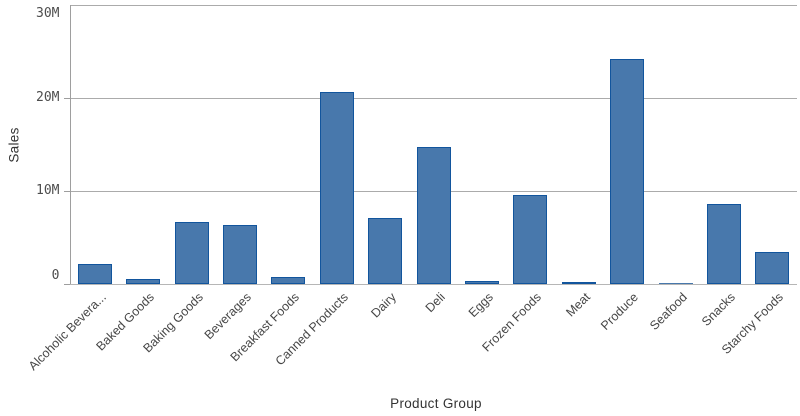 The image size is (800, 416). What do you see at coordinates (480, 305) in the screenshot?
I see `x-tick-label-eggs: Eggs` at bounding box center [480, 305].